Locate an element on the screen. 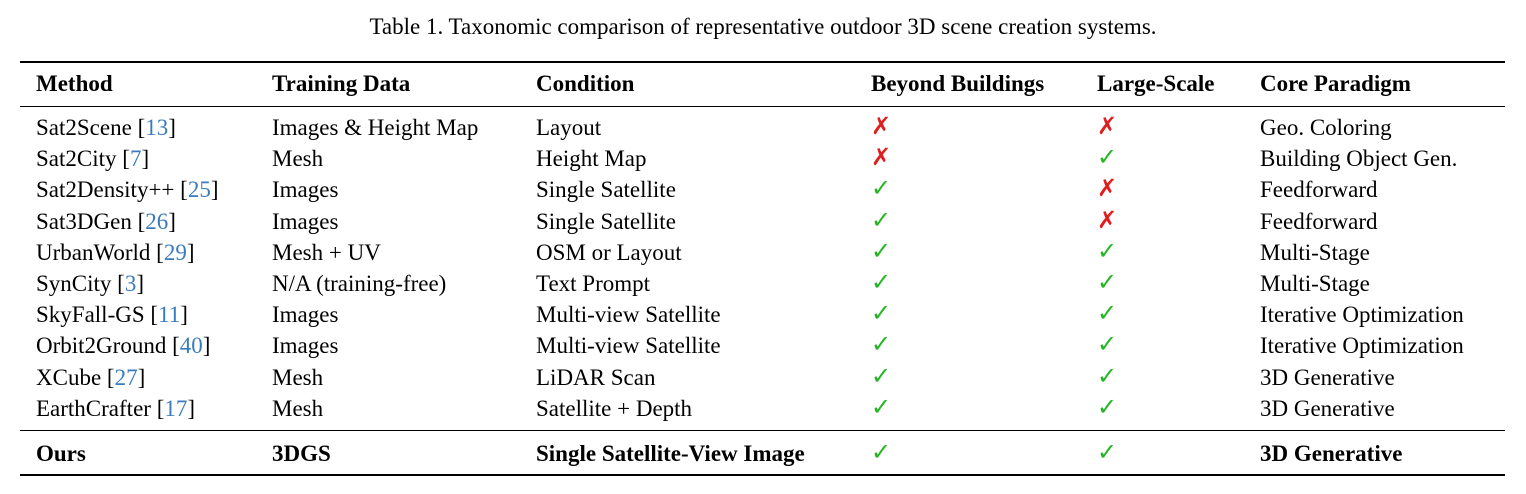 The height and width of the screenshot is (494, 1526). header-core-paradigm: Core Paradigm is located at coordinates (1335, 83).